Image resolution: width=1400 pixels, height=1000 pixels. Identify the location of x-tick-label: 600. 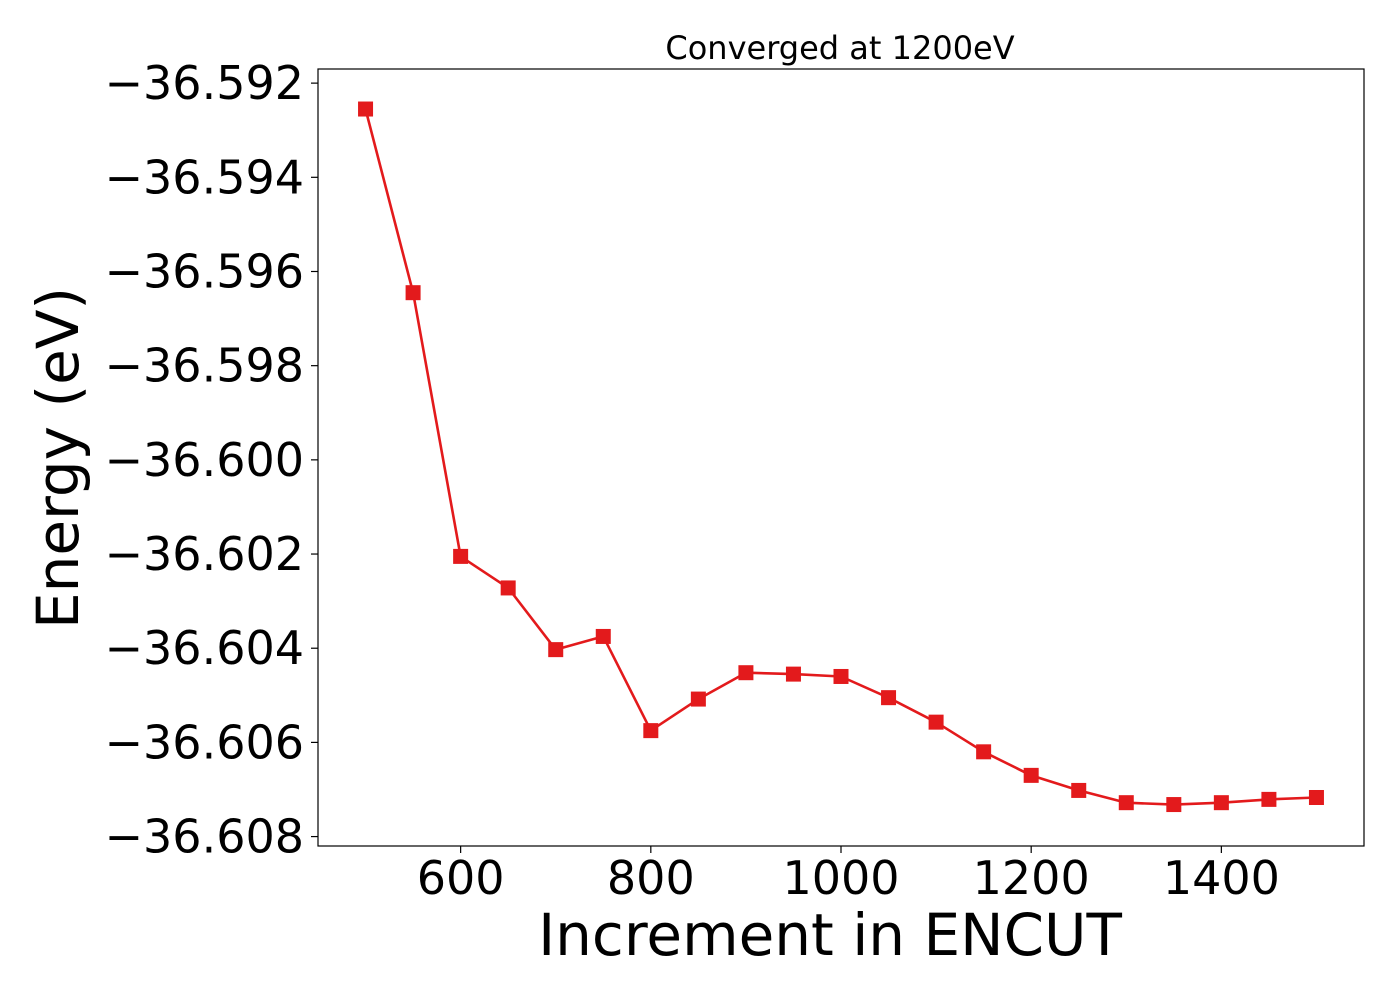
(461, 878).